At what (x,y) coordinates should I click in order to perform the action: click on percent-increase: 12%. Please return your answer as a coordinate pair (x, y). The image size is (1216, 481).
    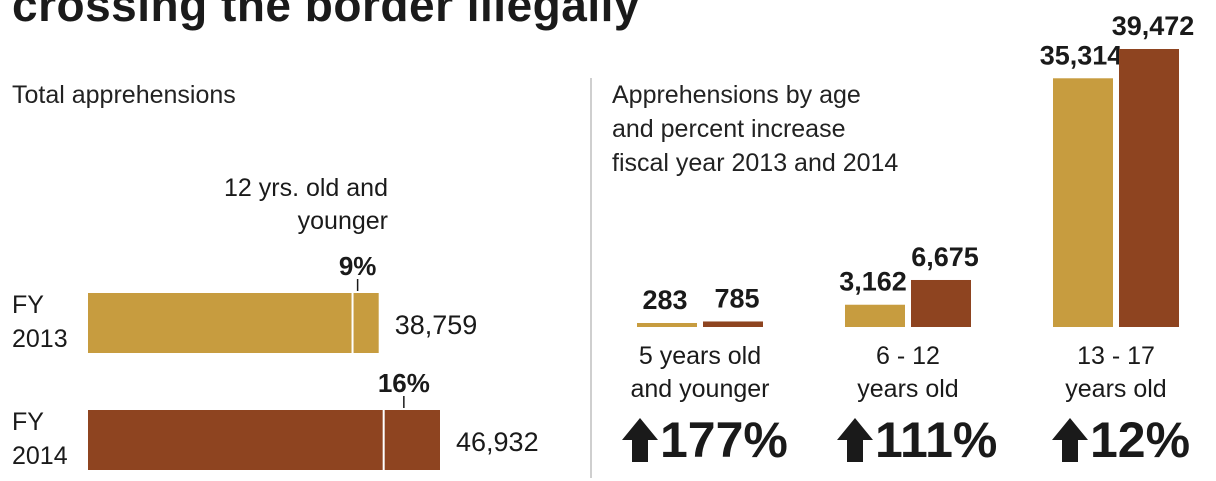
    Looking at the image, I should click on (1140, 440).